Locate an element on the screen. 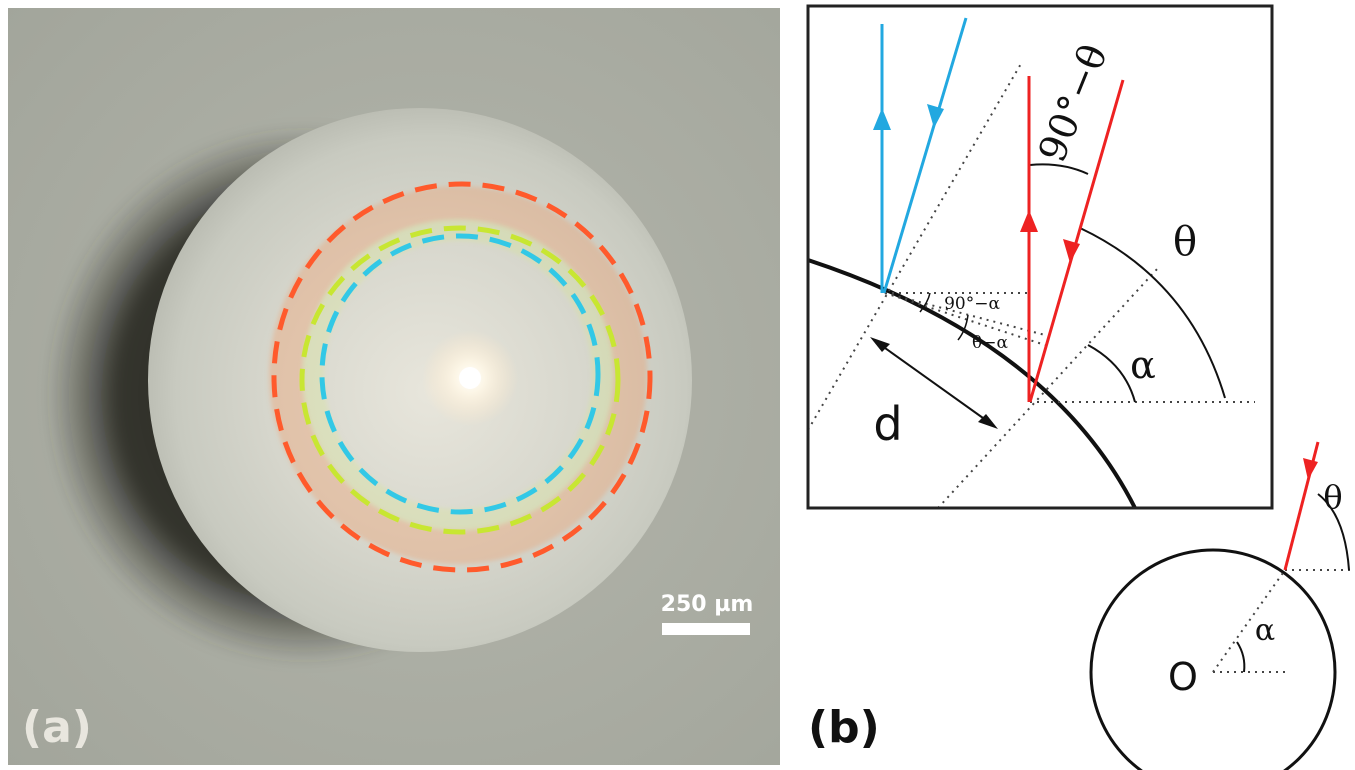  red-incident-ray is located at coordinates (1076, 241).